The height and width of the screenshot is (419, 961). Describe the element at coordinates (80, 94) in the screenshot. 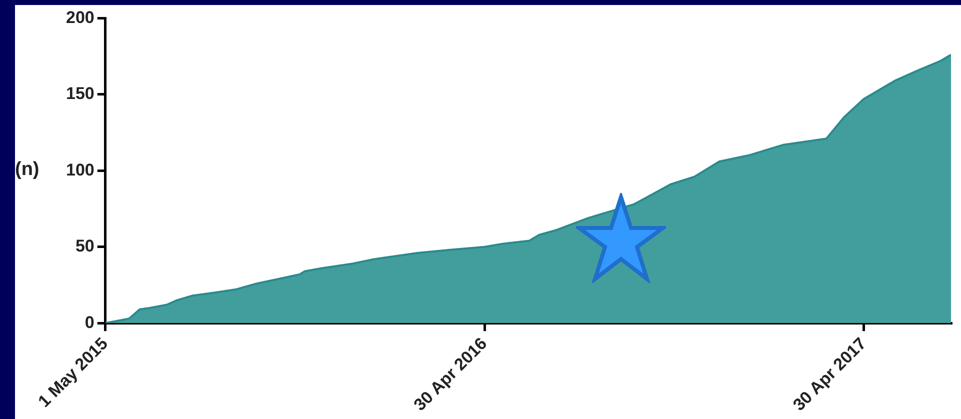

I see `y-tick-label: 150` at that location.